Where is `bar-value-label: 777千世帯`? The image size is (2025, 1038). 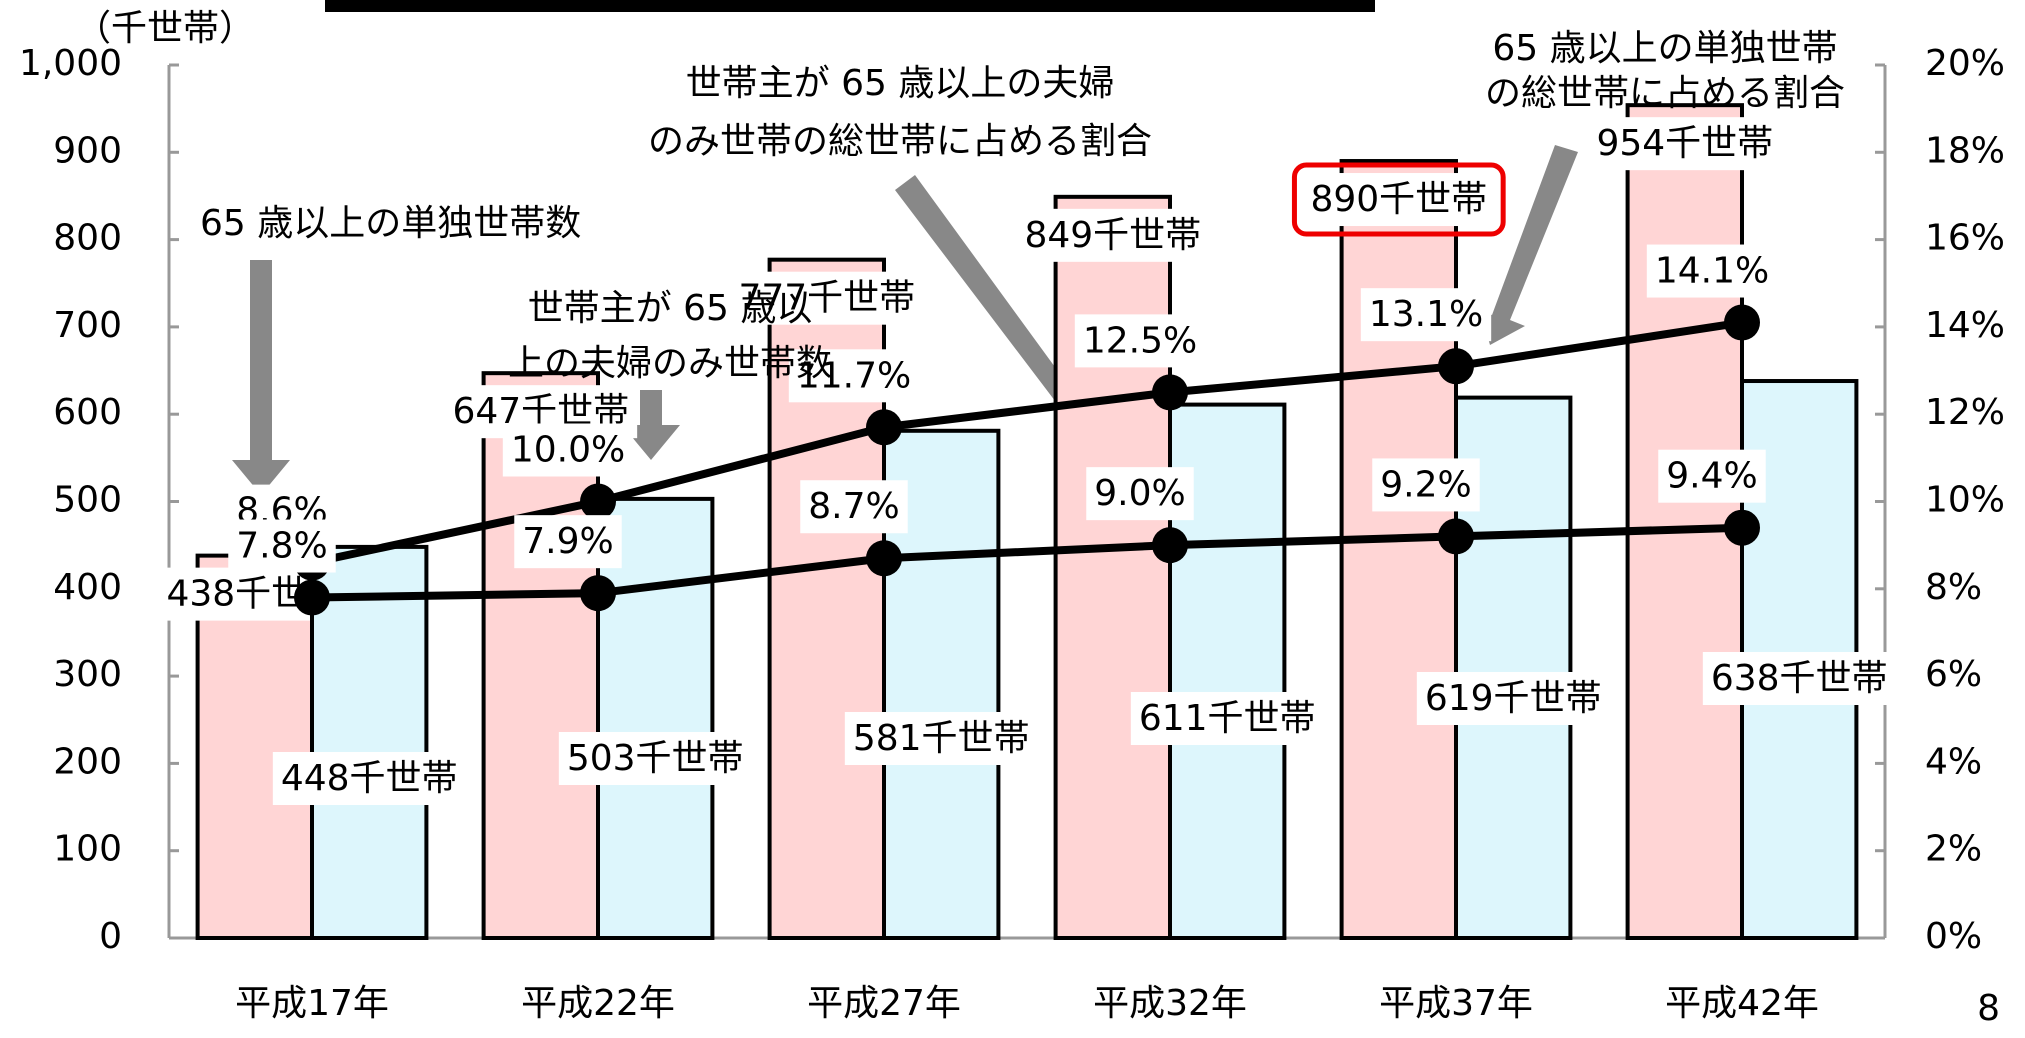 bar-value-label: 777千世帯 is located at coordinates (826, 298).